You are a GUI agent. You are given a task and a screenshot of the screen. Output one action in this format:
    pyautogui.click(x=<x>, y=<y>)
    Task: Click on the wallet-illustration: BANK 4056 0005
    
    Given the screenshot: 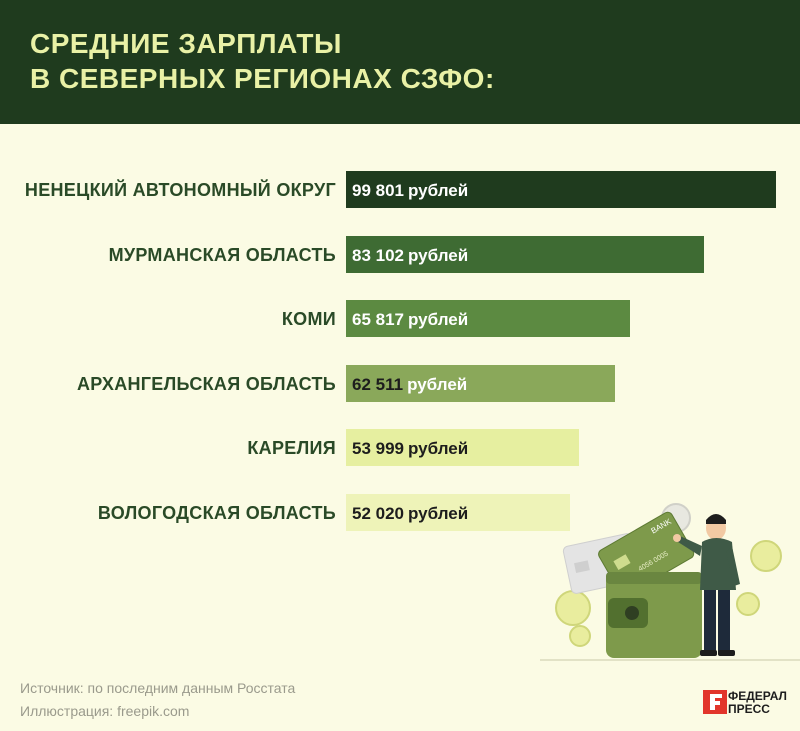 What is the action you would take?
    pyautogui.click(x=670, y=582)
    